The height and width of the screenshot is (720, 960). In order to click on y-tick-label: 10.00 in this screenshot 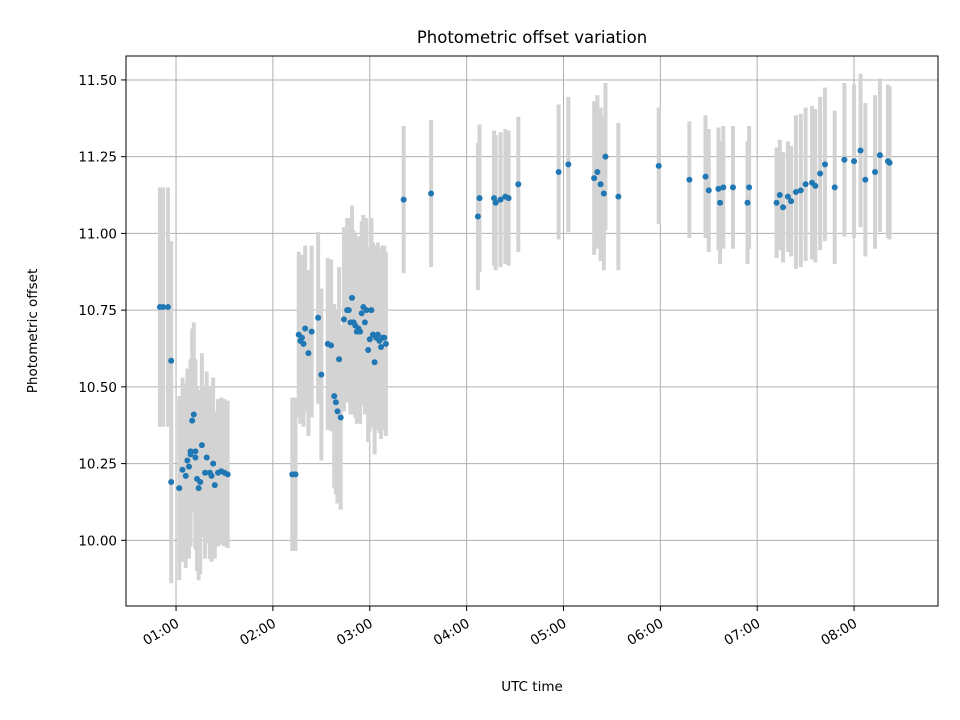, I will do `click(97, 541)`.